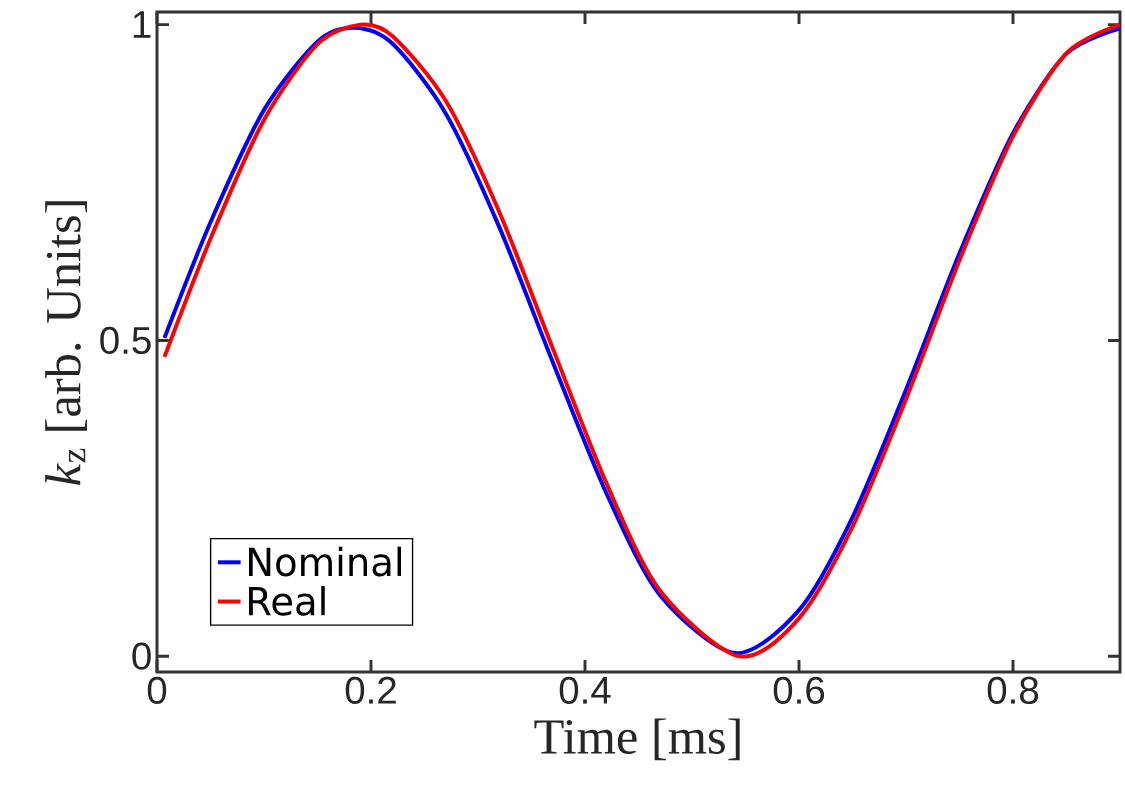  What do you see at coordinates (142, 24) in the screenshot?
I see `y-tick-label: 1` at bounding box center [142, 24].